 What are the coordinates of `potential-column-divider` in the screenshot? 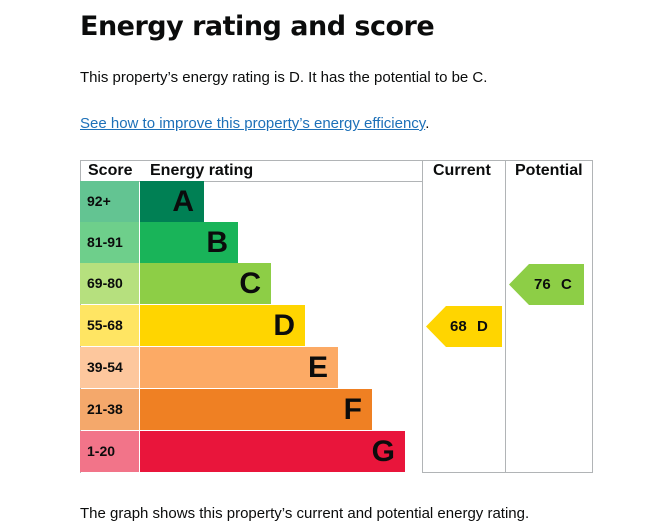 It's located at (505, 316).